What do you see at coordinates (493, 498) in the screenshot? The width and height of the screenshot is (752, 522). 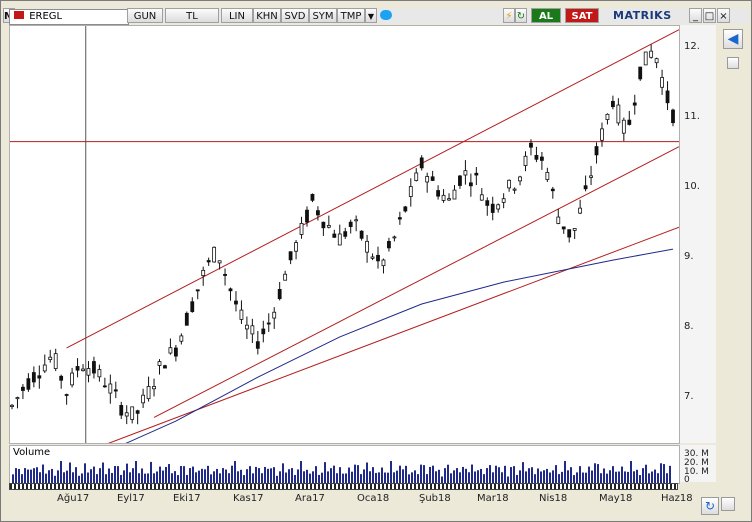 I see `x-tick-mar18: Mar18` at bounding box center [493, 498].